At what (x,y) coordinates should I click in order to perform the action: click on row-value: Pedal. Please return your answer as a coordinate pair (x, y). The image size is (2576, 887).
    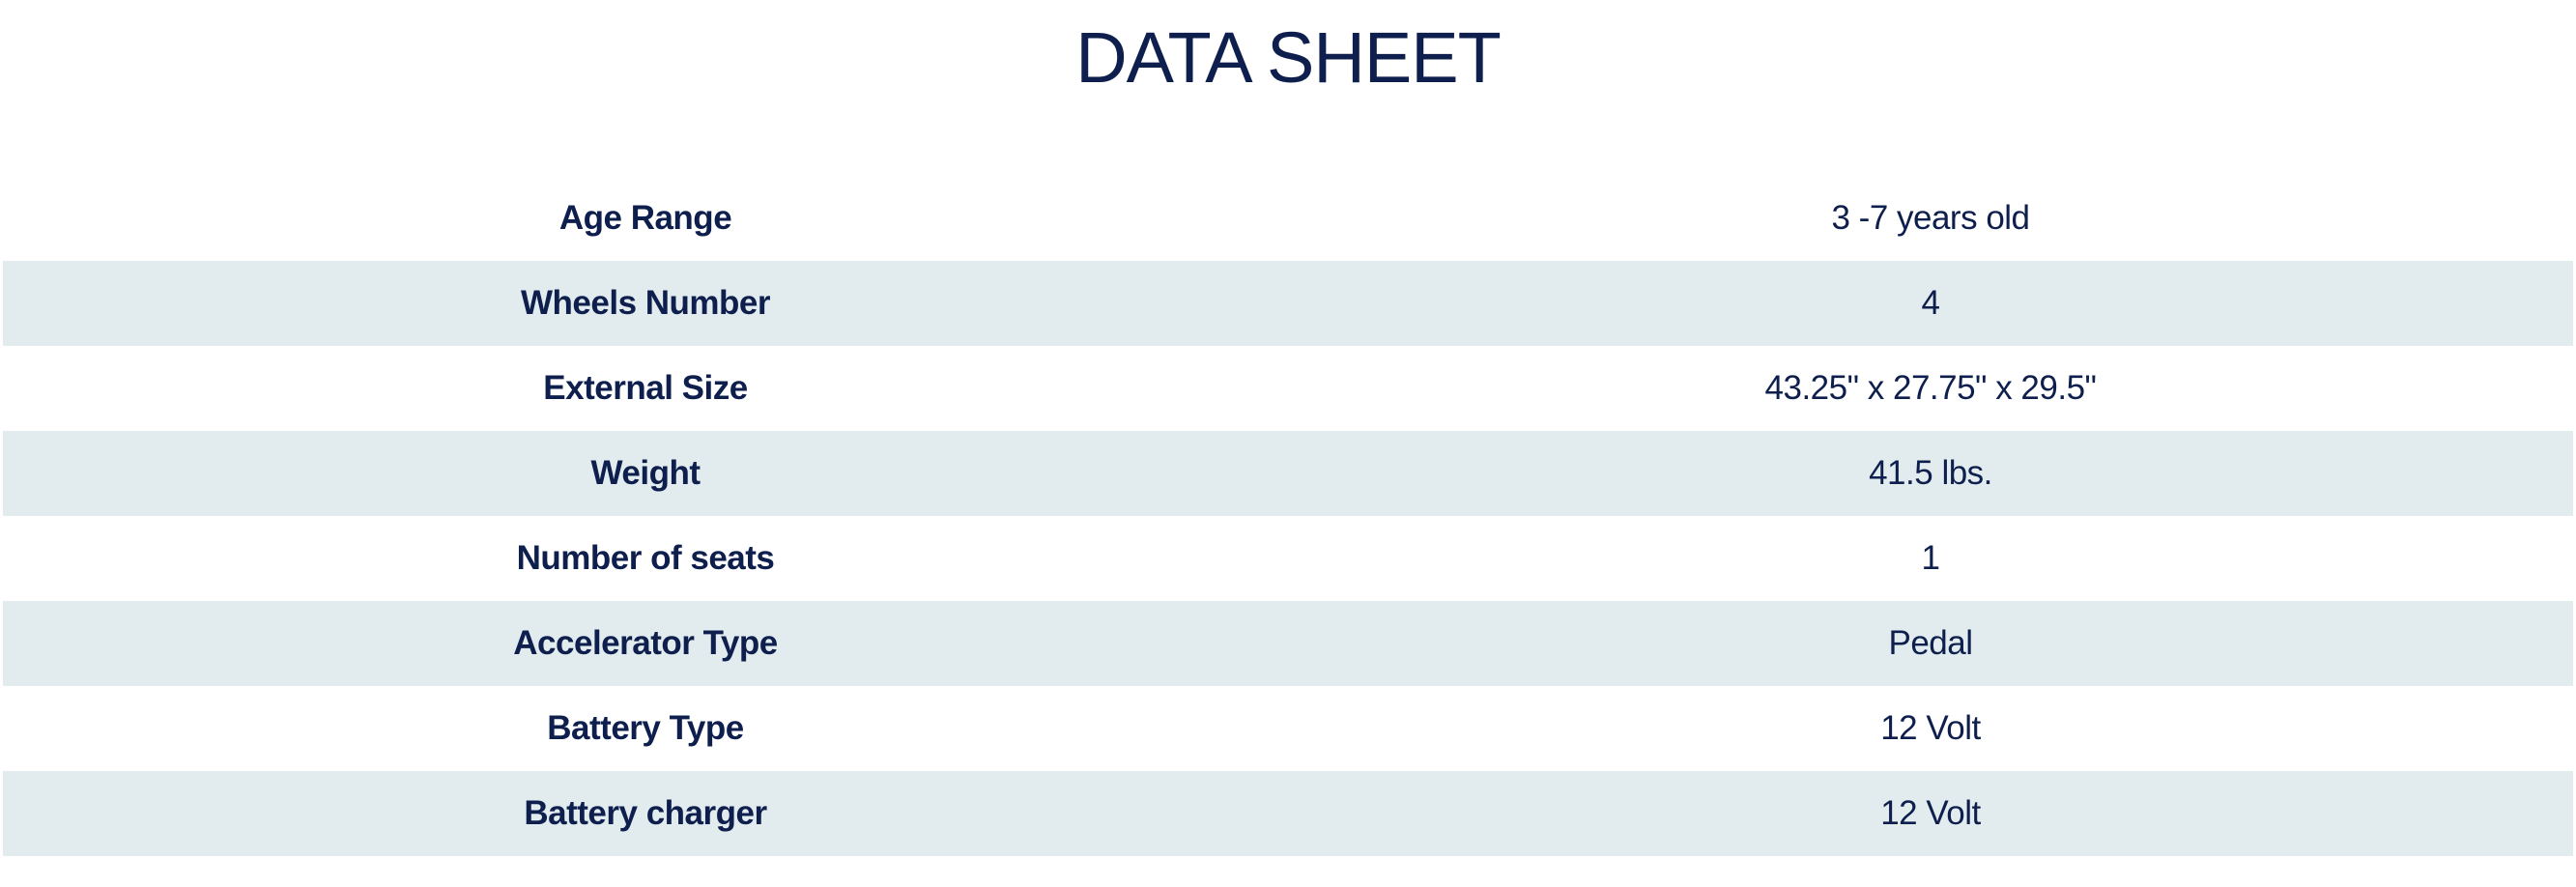
    Looking at the image, I should click on (1931, 643).